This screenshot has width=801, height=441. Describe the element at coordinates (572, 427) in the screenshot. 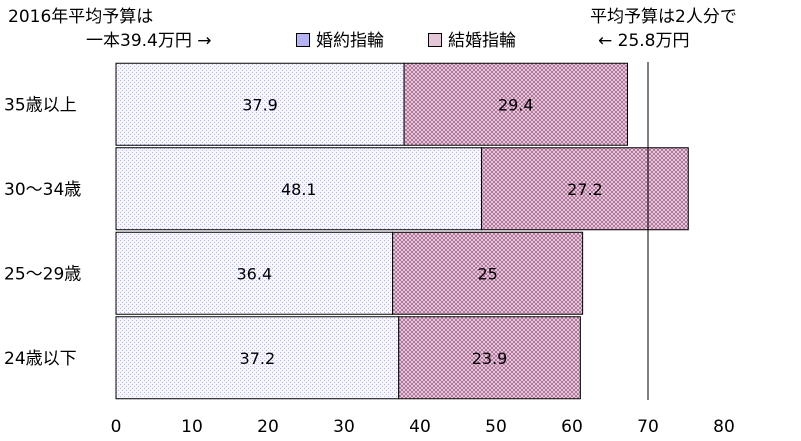

I see `x-tick-label-6: 60` at that location.